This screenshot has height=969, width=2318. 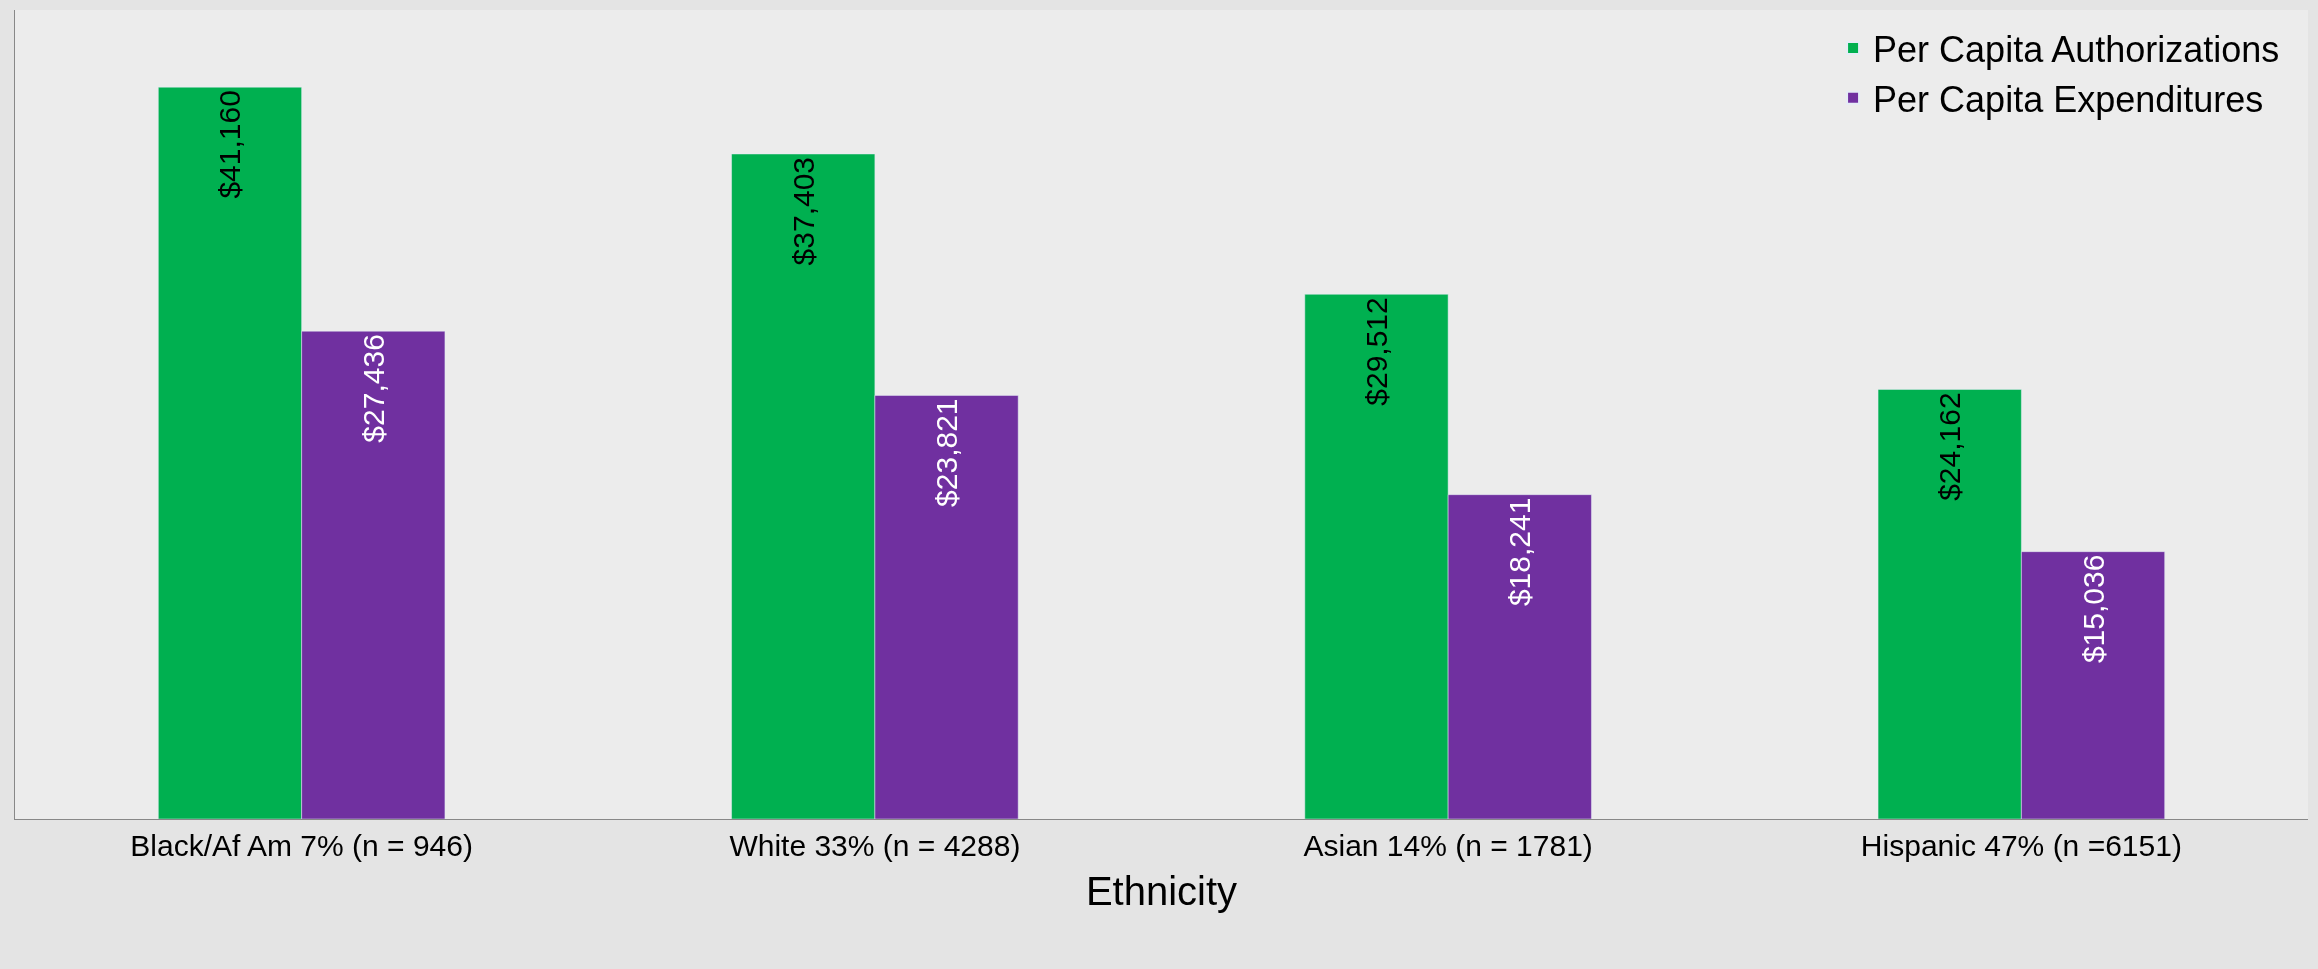 What do you see at coordinates (2068, 99) in the screenshot?
I see `legend-label: Per Capita Expenditures` at bounding box center [2068, 99].